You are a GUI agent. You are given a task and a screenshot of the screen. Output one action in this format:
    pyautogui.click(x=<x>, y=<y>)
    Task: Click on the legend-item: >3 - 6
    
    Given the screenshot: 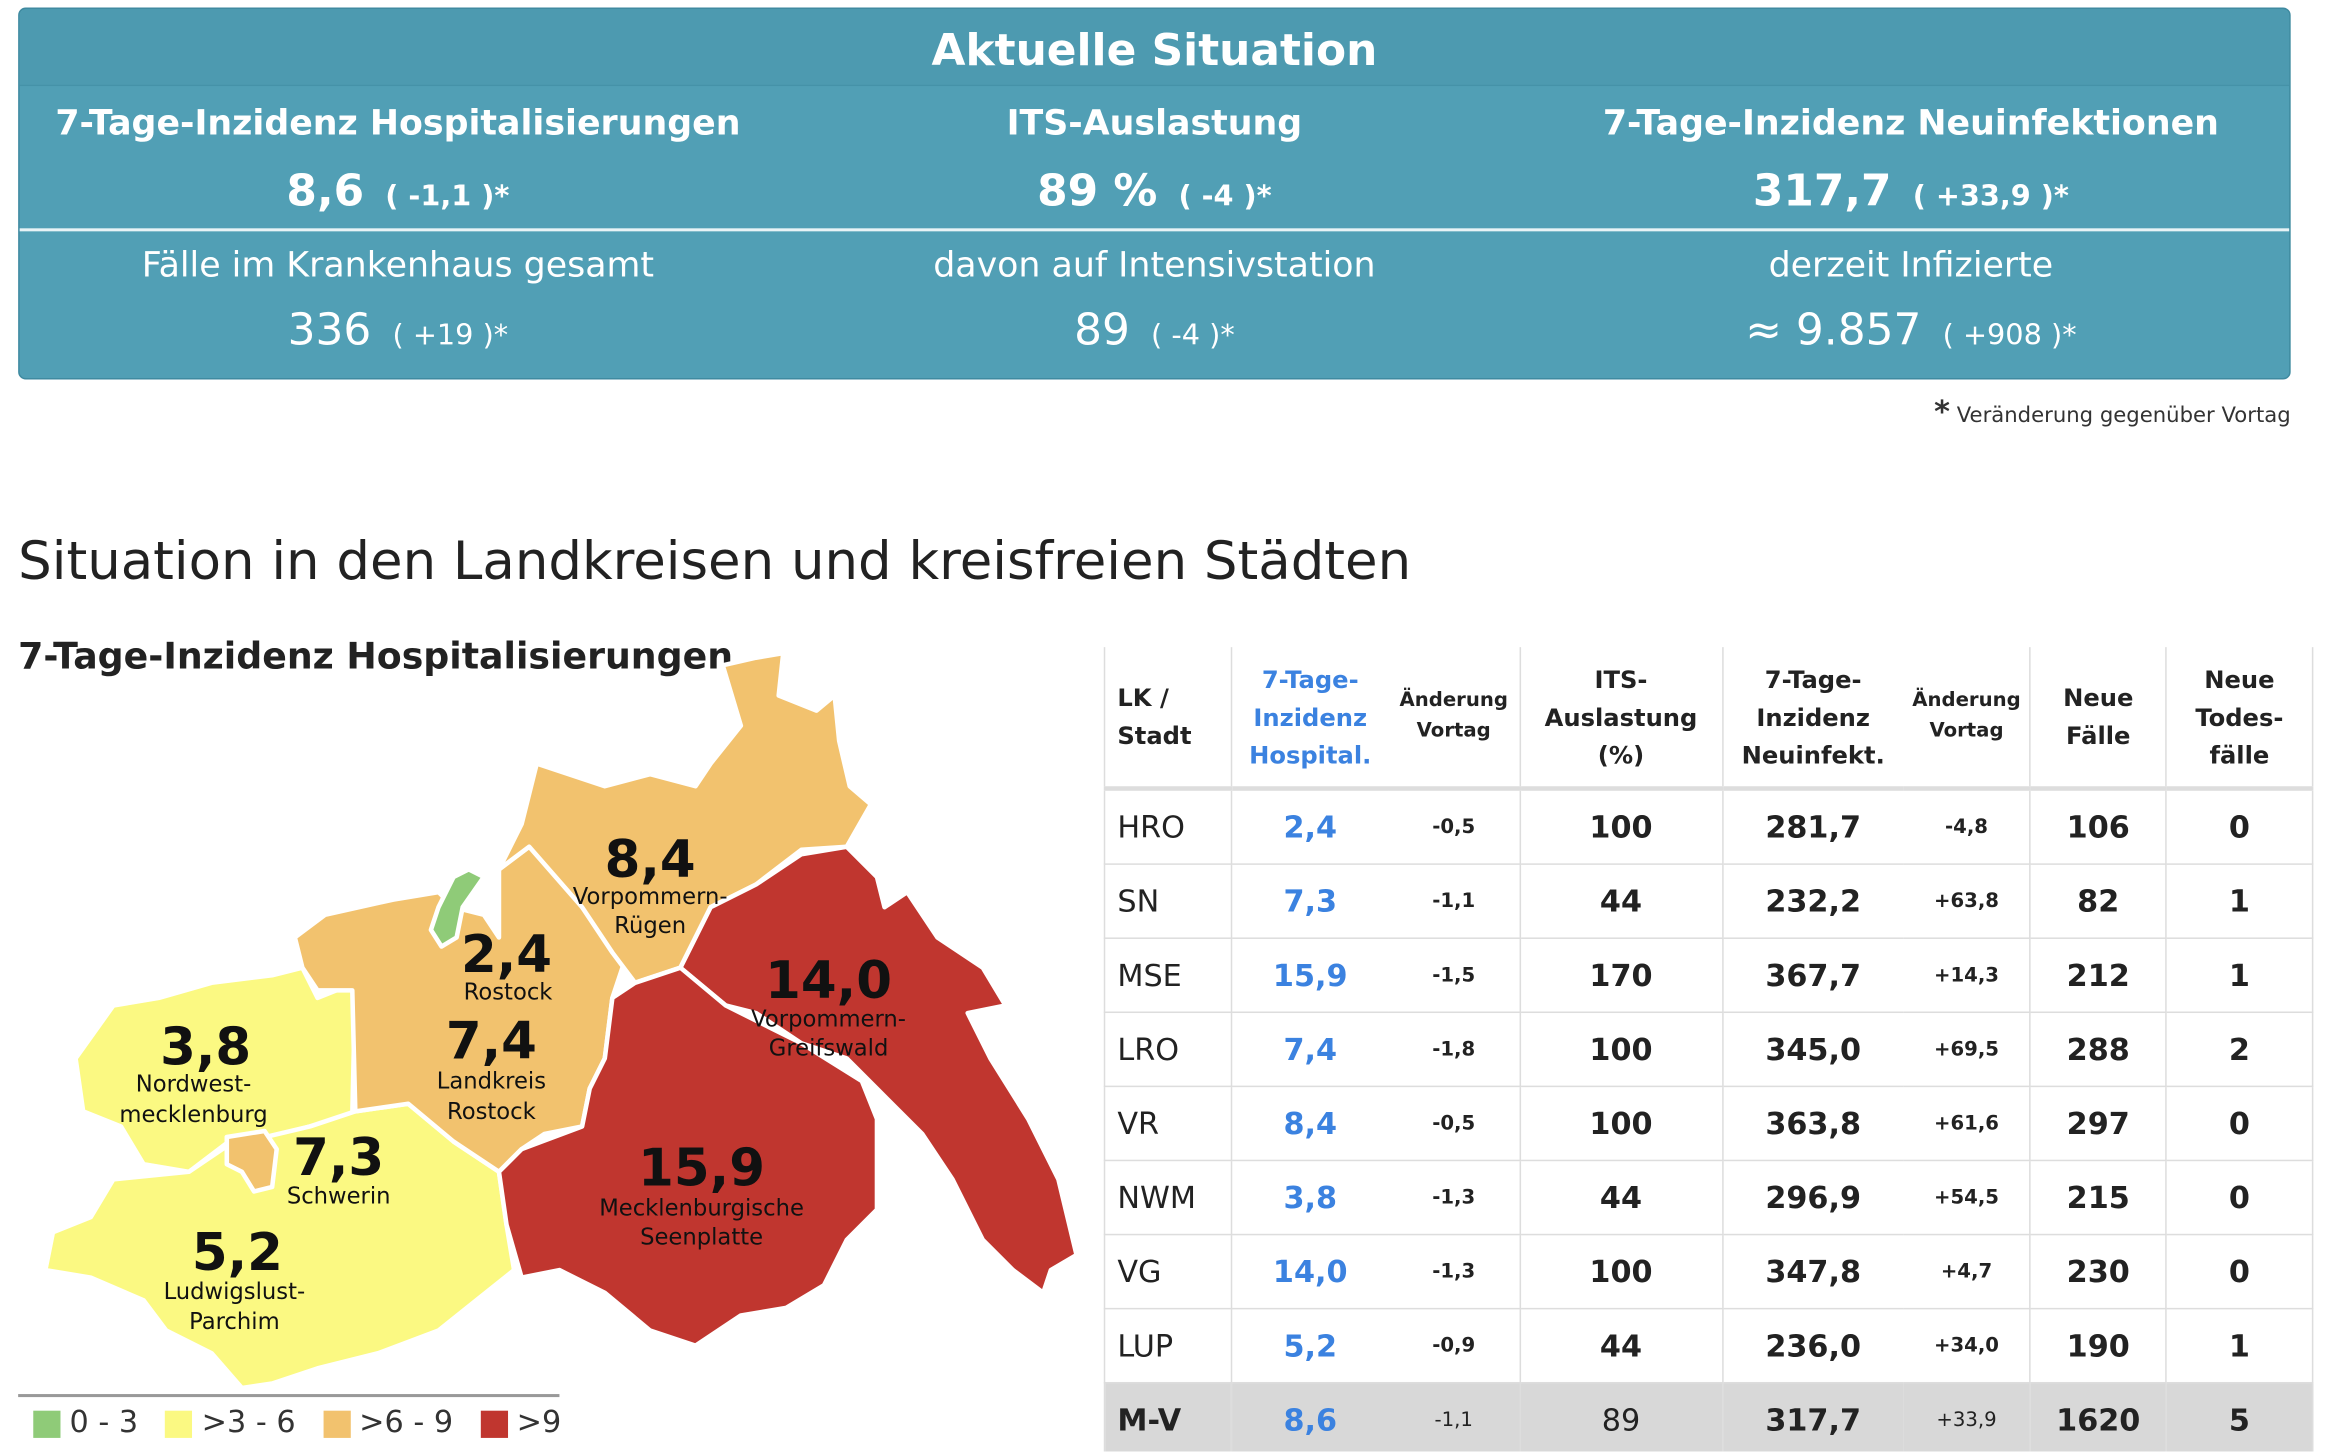 What is the action you would take?
    pyautogui.click(x=230, y=1421)
    